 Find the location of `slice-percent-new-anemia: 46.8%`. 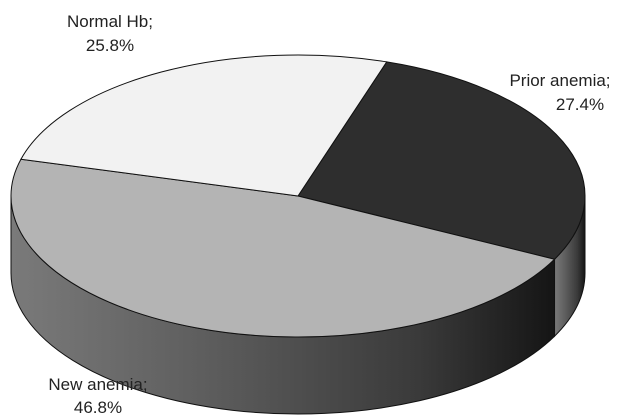

slice-percent-new-anemia: 46.8% is located at coordinates (98, 407).